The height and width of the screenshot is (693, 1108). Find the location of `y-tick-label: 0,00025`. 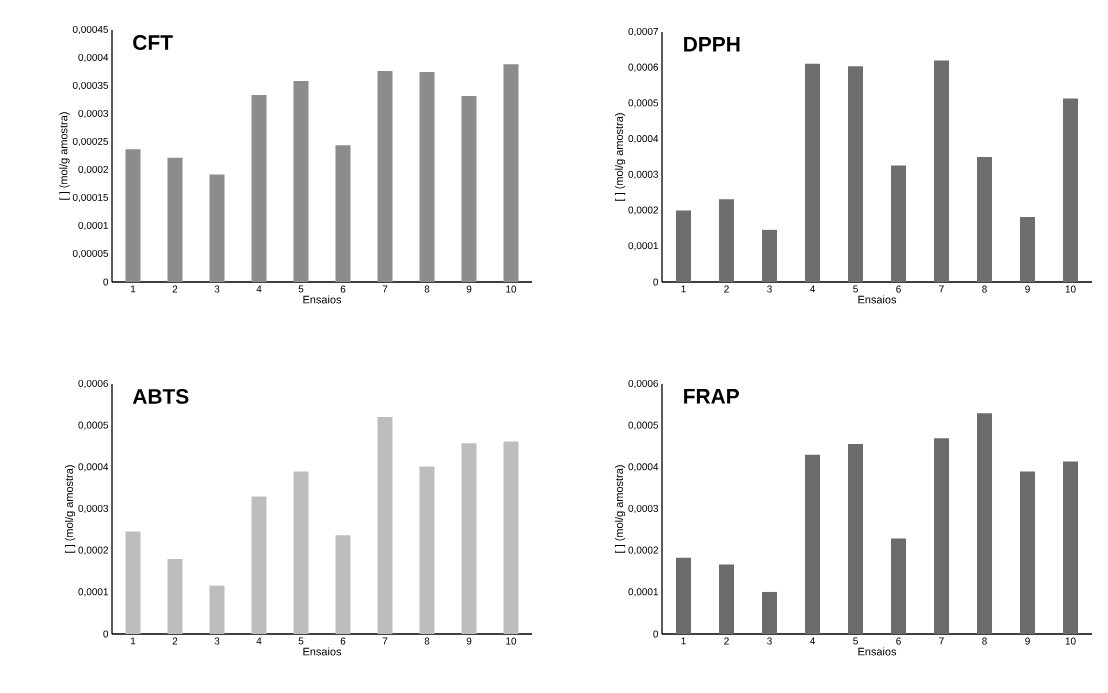

y-tick-label: 0,00025 is located at coordinates (90, 142).